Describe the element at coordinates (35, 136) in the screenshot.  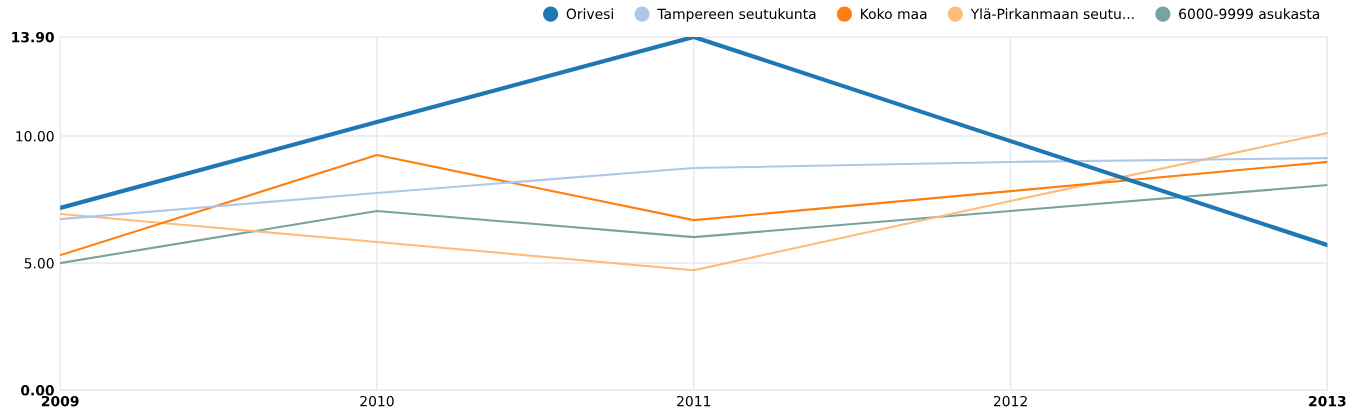
I see `y-tick-label: 10.00` at that location.